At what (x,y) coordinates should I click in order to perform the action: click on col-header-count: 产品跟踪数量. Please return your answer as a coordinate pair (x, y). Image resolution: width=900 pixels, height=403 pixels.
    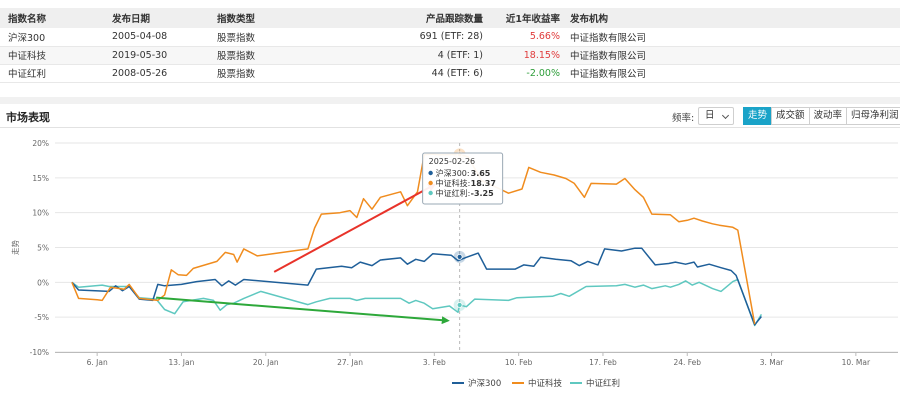
    Looking at the image, I should click on (425, 18).